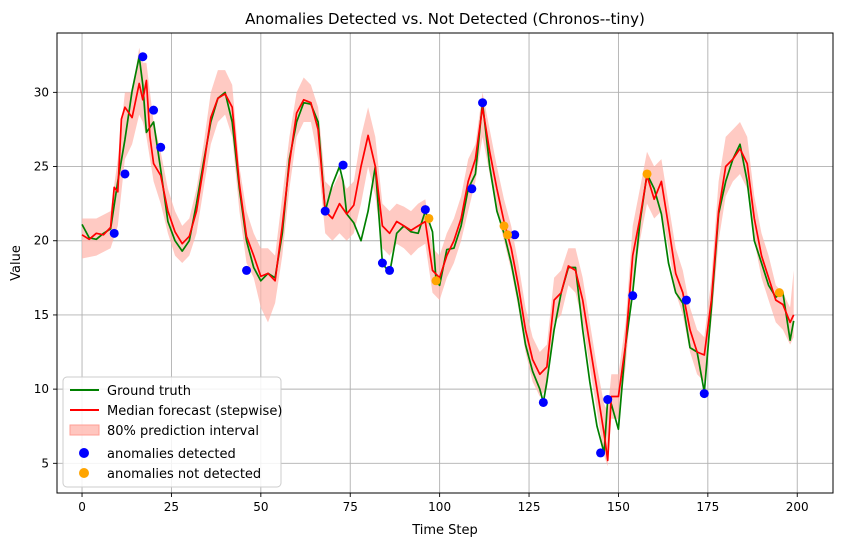 The width and height of the screenshot is (841, 547). What do you see at coordinates (183, 431) in the screenshot?
I see `legend-label-interval: 80% prediction interval` at bounding box center [183, 431].